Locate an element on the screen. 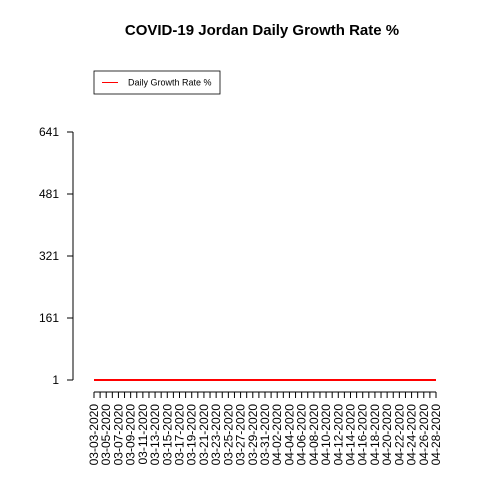  x-tick-label: 04-28-2020 is located at coordinates (436, 435).